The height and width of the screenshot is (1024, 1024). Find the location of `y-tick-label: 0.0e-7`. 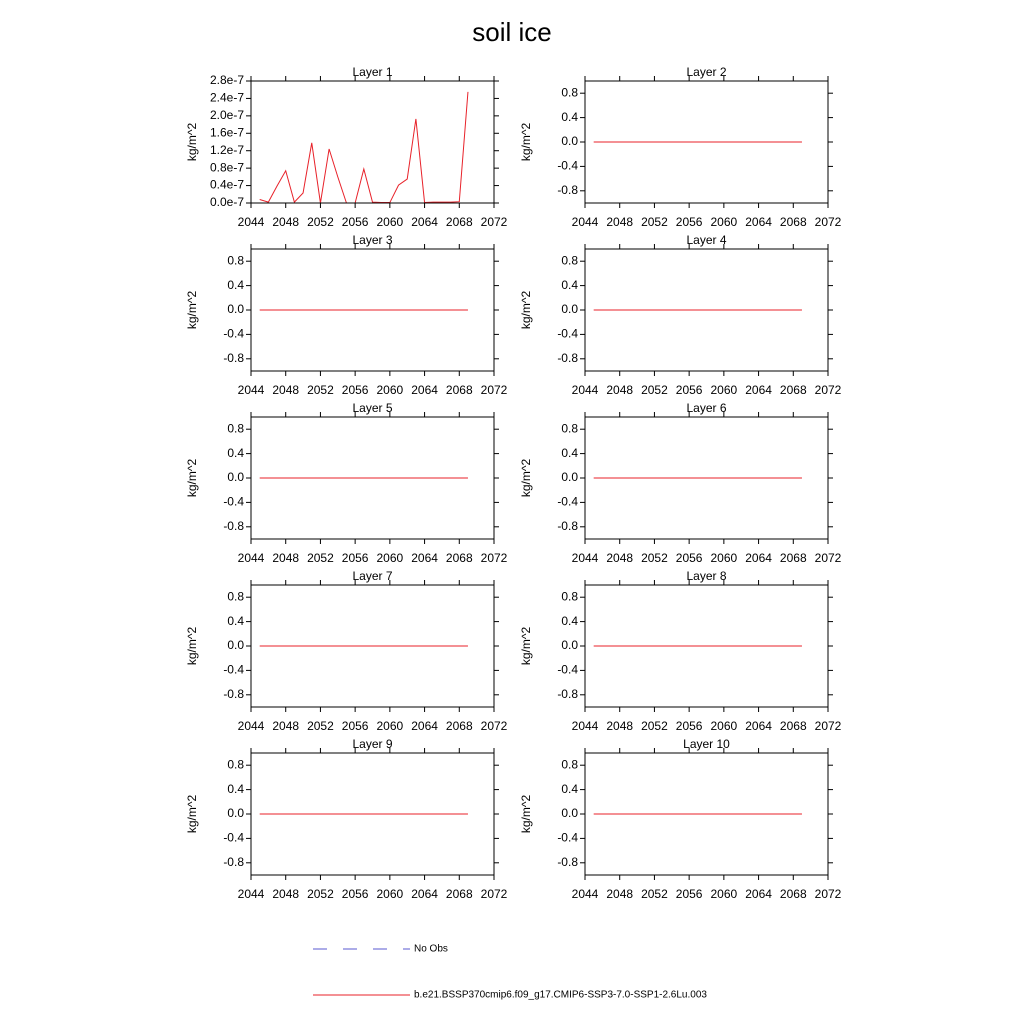

y-tick-label: 0.0e-7 is located at coordinates (227, 202).